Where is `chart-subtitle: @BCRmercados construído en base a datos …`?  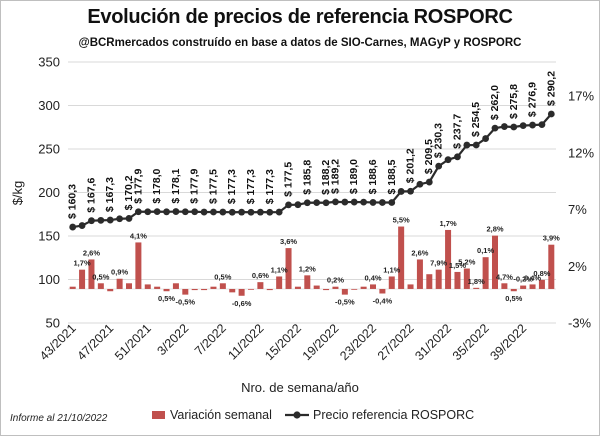 chart-subtitle: @BCRmercados construído en base a datos … is located at coordinates (300, 43).